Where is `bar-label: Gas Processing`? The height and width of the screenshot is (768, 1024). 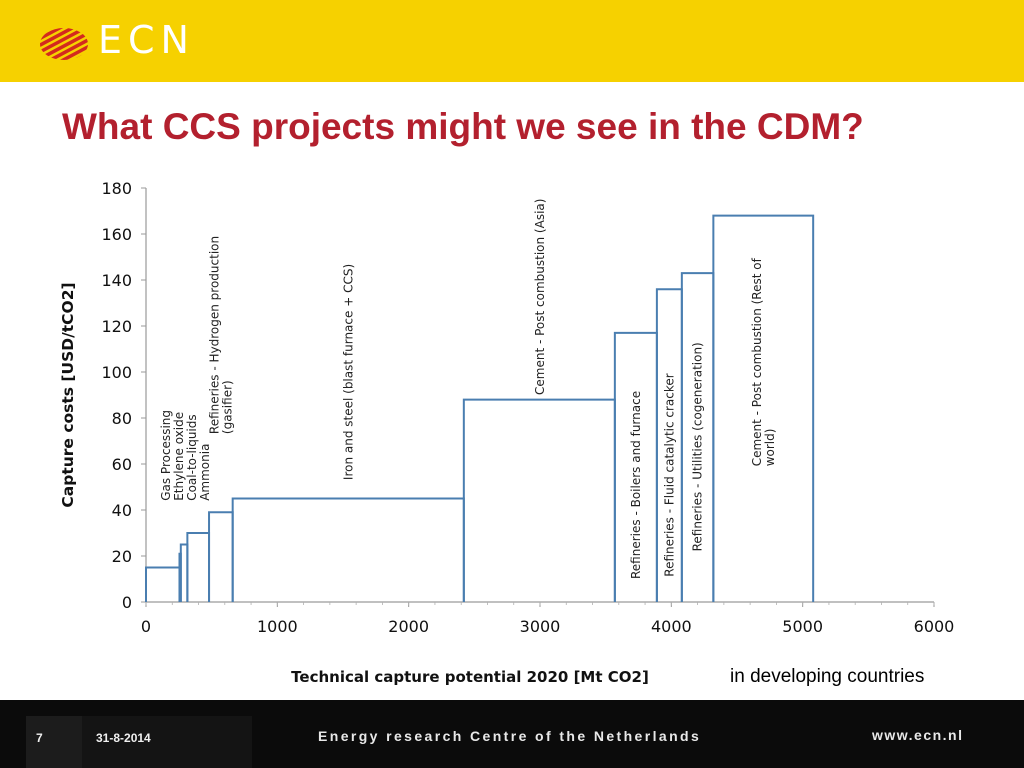 bar-label: Gas Processing is located at coordinates (166, 455).